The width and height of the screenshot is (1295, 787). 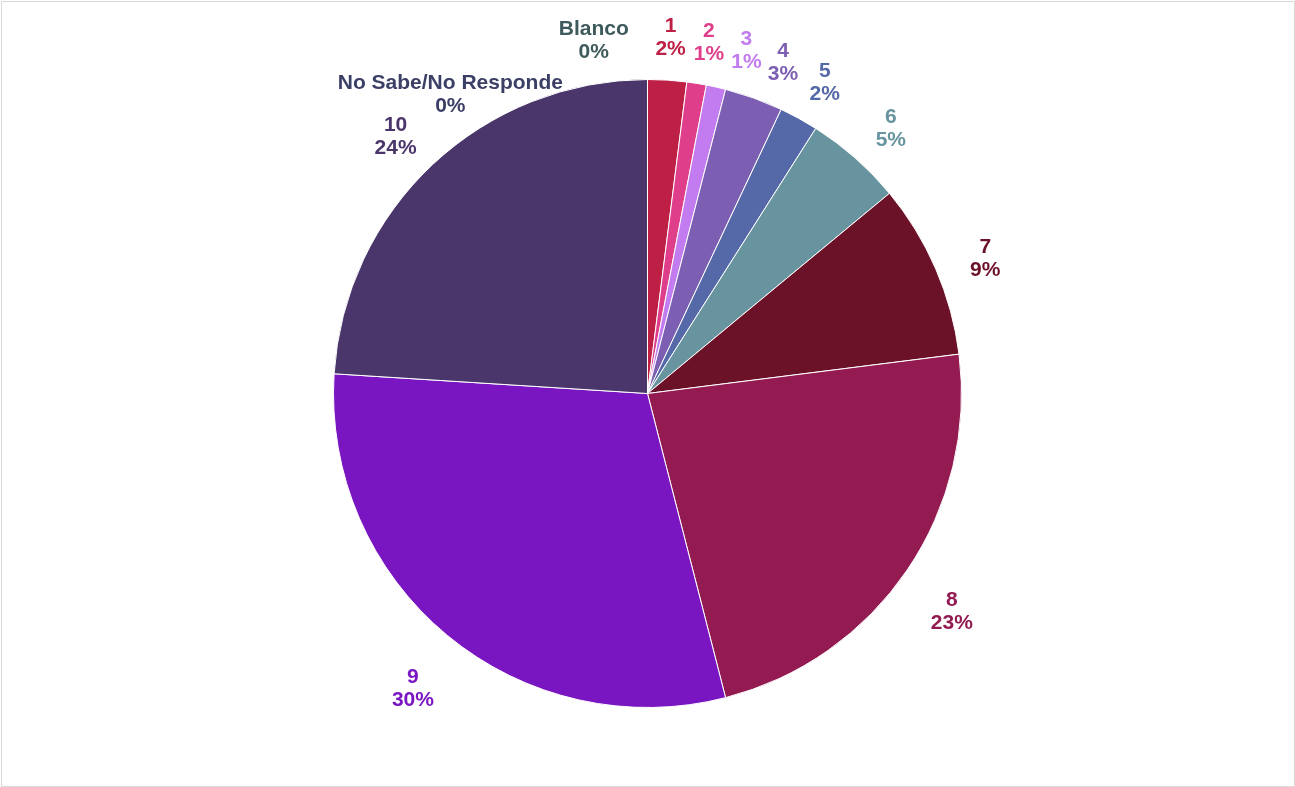 I want to click on category-label: No Sabe/No Responde, so click(x=450, y=81).